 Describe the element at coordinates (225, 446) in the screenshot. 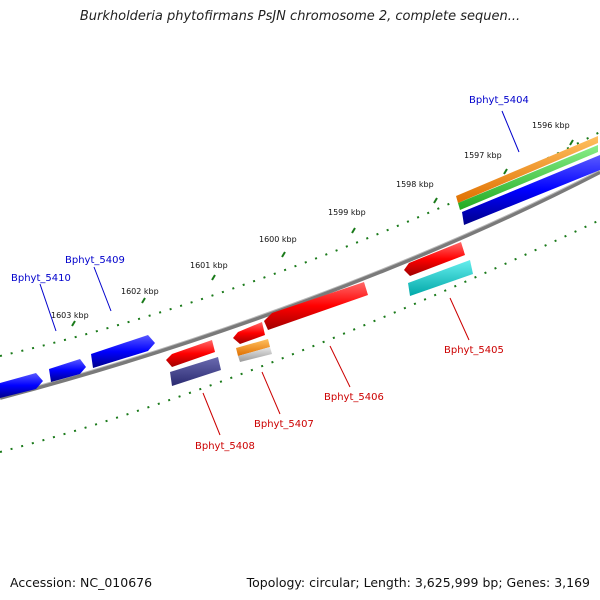

I see `gene-label-5408: Bphyt_5408` at that location.